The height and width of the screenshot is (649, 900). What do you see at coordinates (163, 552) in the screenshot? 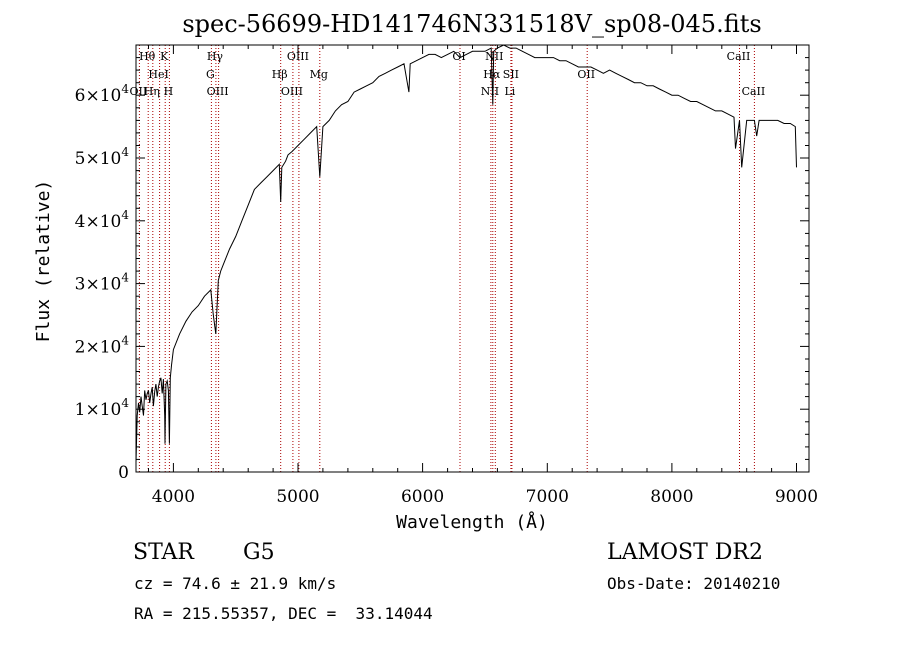
I see `object-class: STAR` at bounding box center [163, 552].